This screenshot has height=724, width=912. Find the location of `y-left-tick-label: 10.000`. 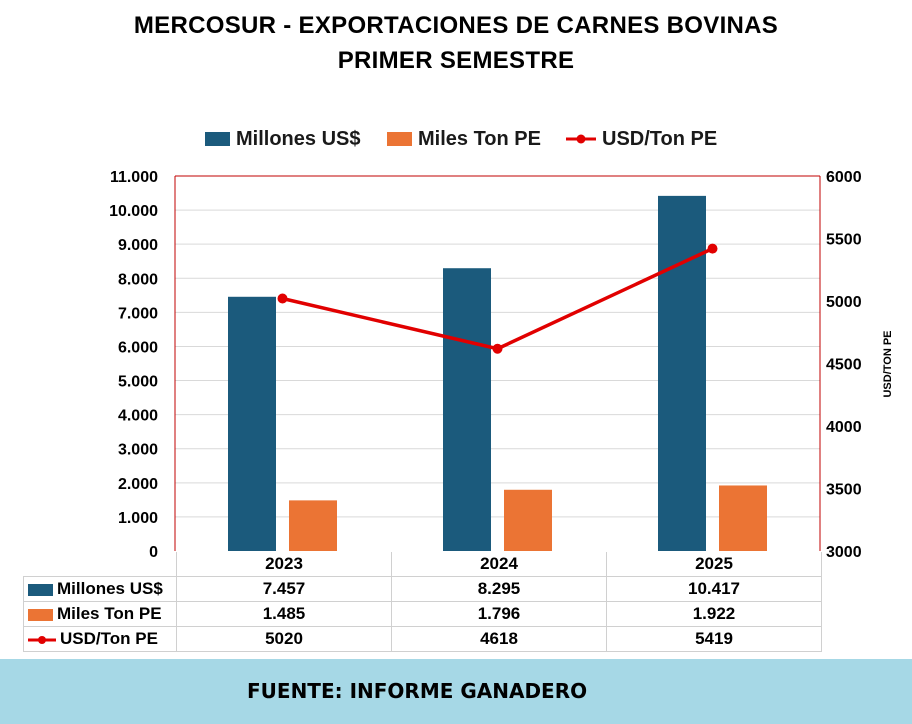

y-left-tick-label: 10.000 is located at coordinates (133, 211).